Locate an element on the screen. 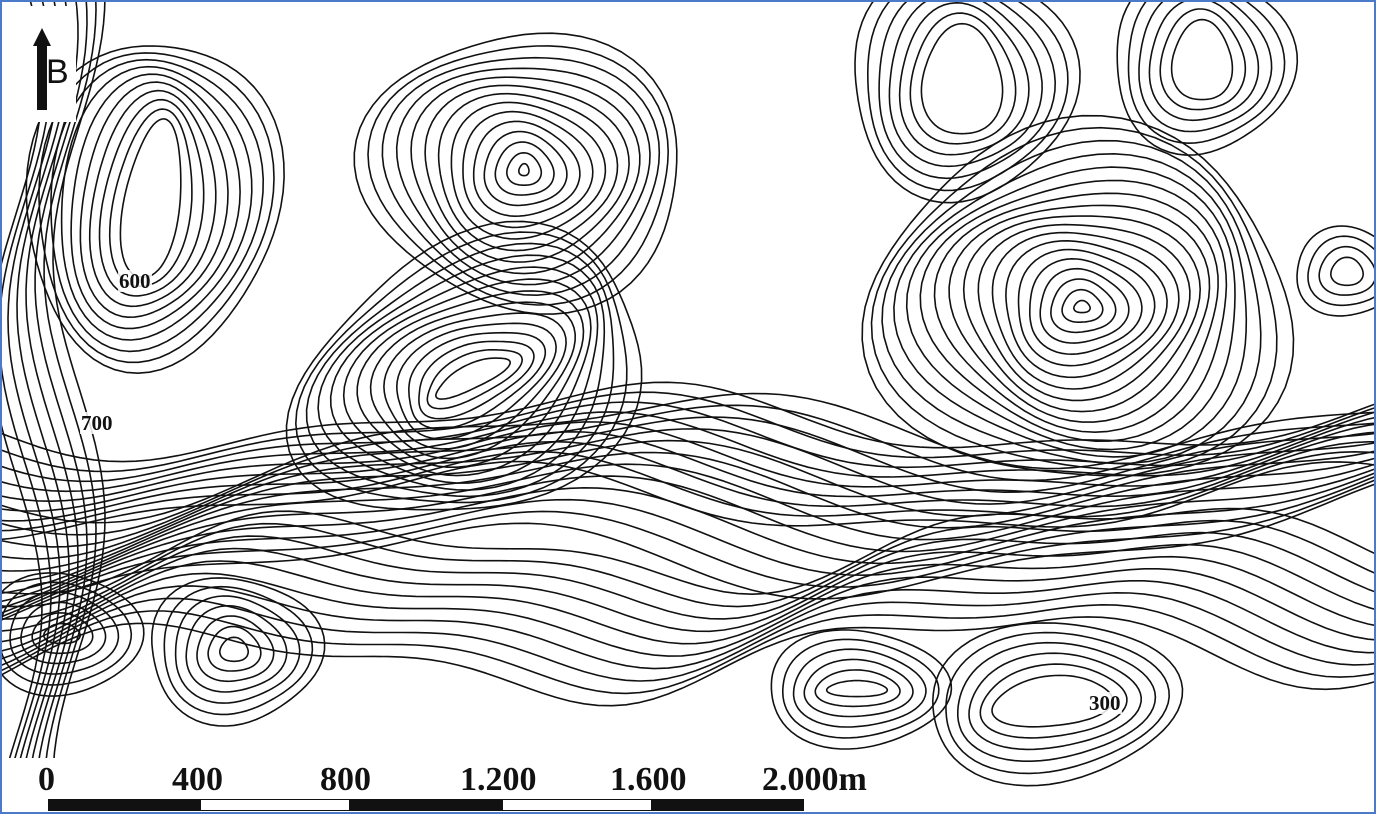 The image size is (1376, 814). scale-tick-800: 800 is located at coordinates (345, 779).